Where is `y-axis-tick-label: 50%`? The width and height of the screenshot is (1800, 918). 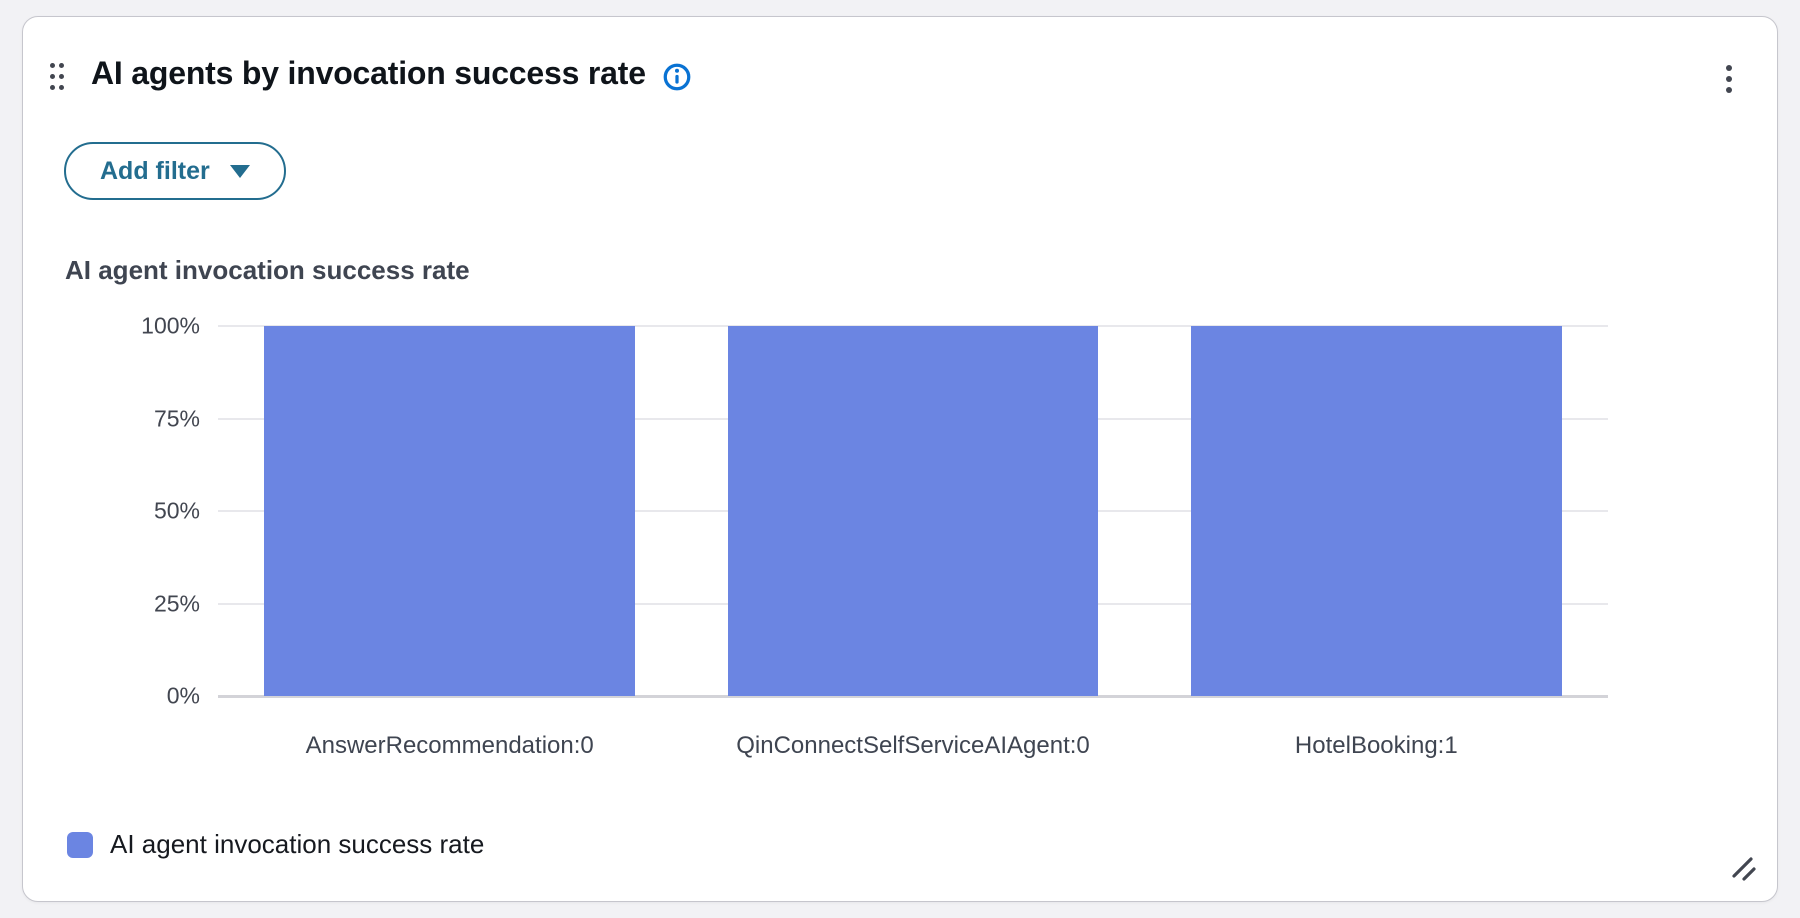
y-axis-tick-label: 50% is located at coordinates (176, 510).